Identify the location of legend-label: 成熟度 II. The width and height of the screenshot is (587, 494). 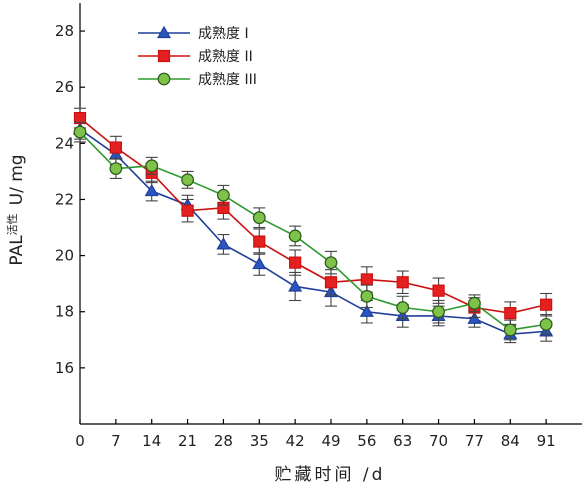
(225, 57).